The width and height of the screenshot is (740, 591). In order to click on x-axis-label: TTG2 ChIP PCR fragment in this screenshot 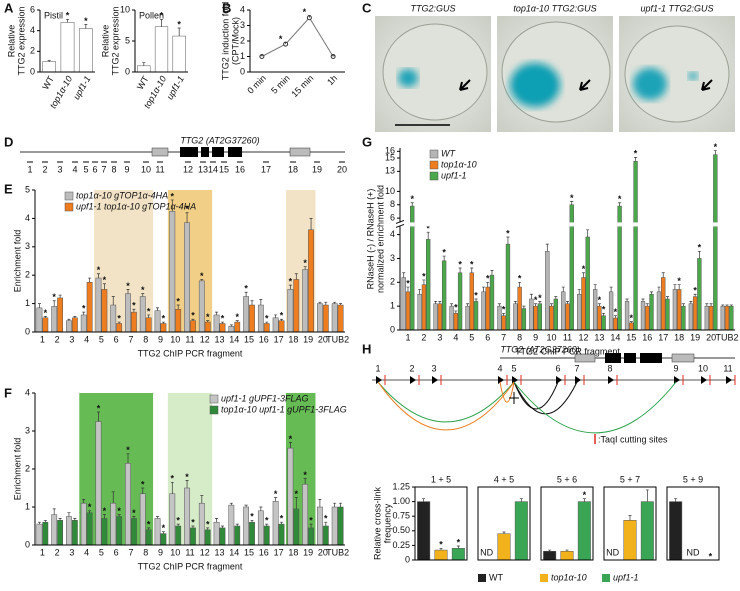, I will do `click(567, 351)`.